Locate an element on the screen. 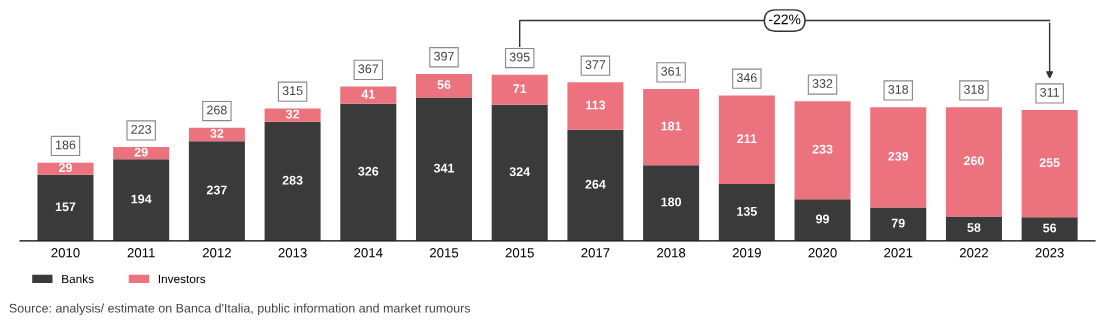  x-tick-label: 2023 is located at coordinates (1049, 253).